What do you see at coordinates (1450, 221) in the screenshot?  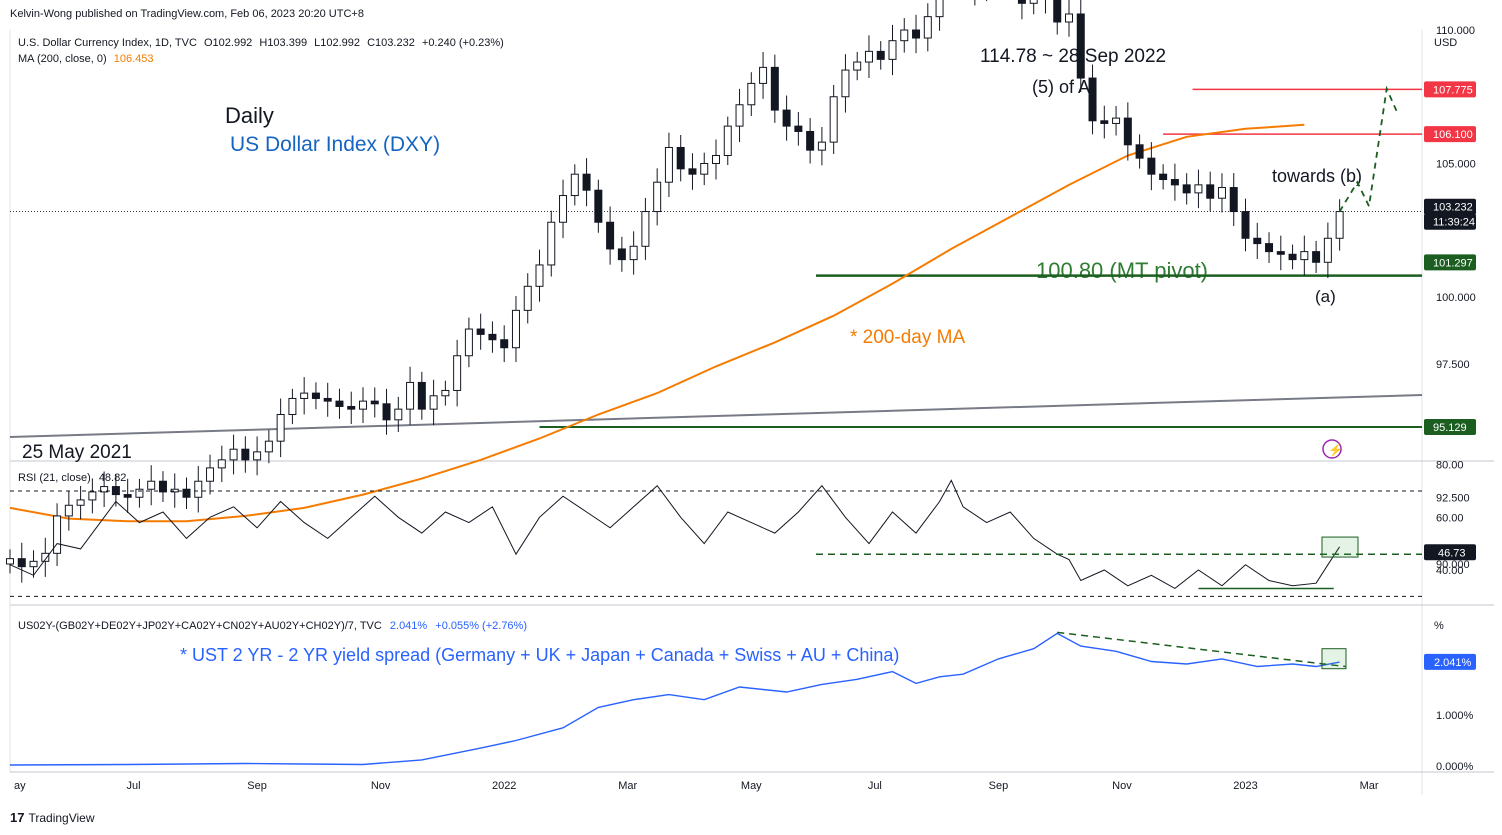 I see `price-label: 11:39:24` at bounding box center [1450, 221].